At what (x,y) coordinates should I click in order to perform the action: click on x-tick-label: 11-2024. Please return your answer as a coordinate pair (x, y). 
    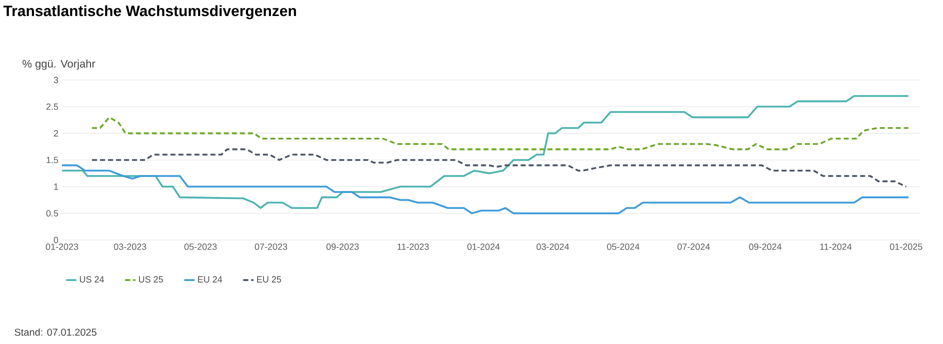
    Looking at the image, I should click on (836, 247).